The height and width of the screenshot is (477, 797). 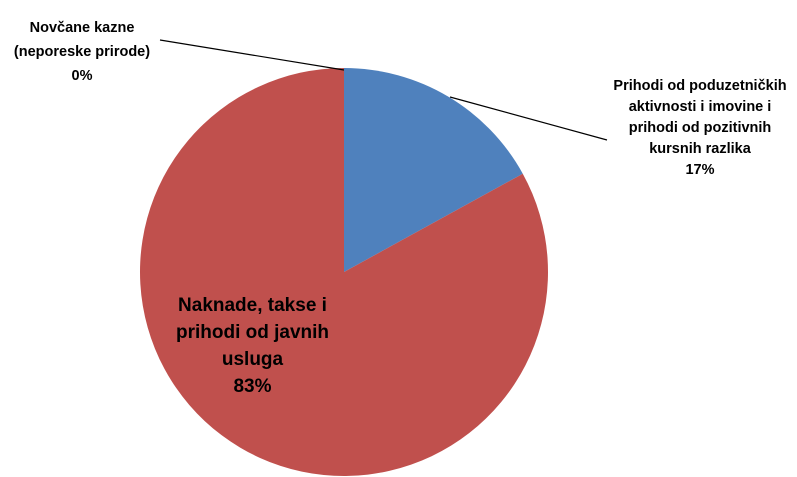 What do you see at coordinates (82, 40) in the screenshot?
I see `slice-name: Novčane kazne (neporeske prirode)` at bounding box center [82, 40].